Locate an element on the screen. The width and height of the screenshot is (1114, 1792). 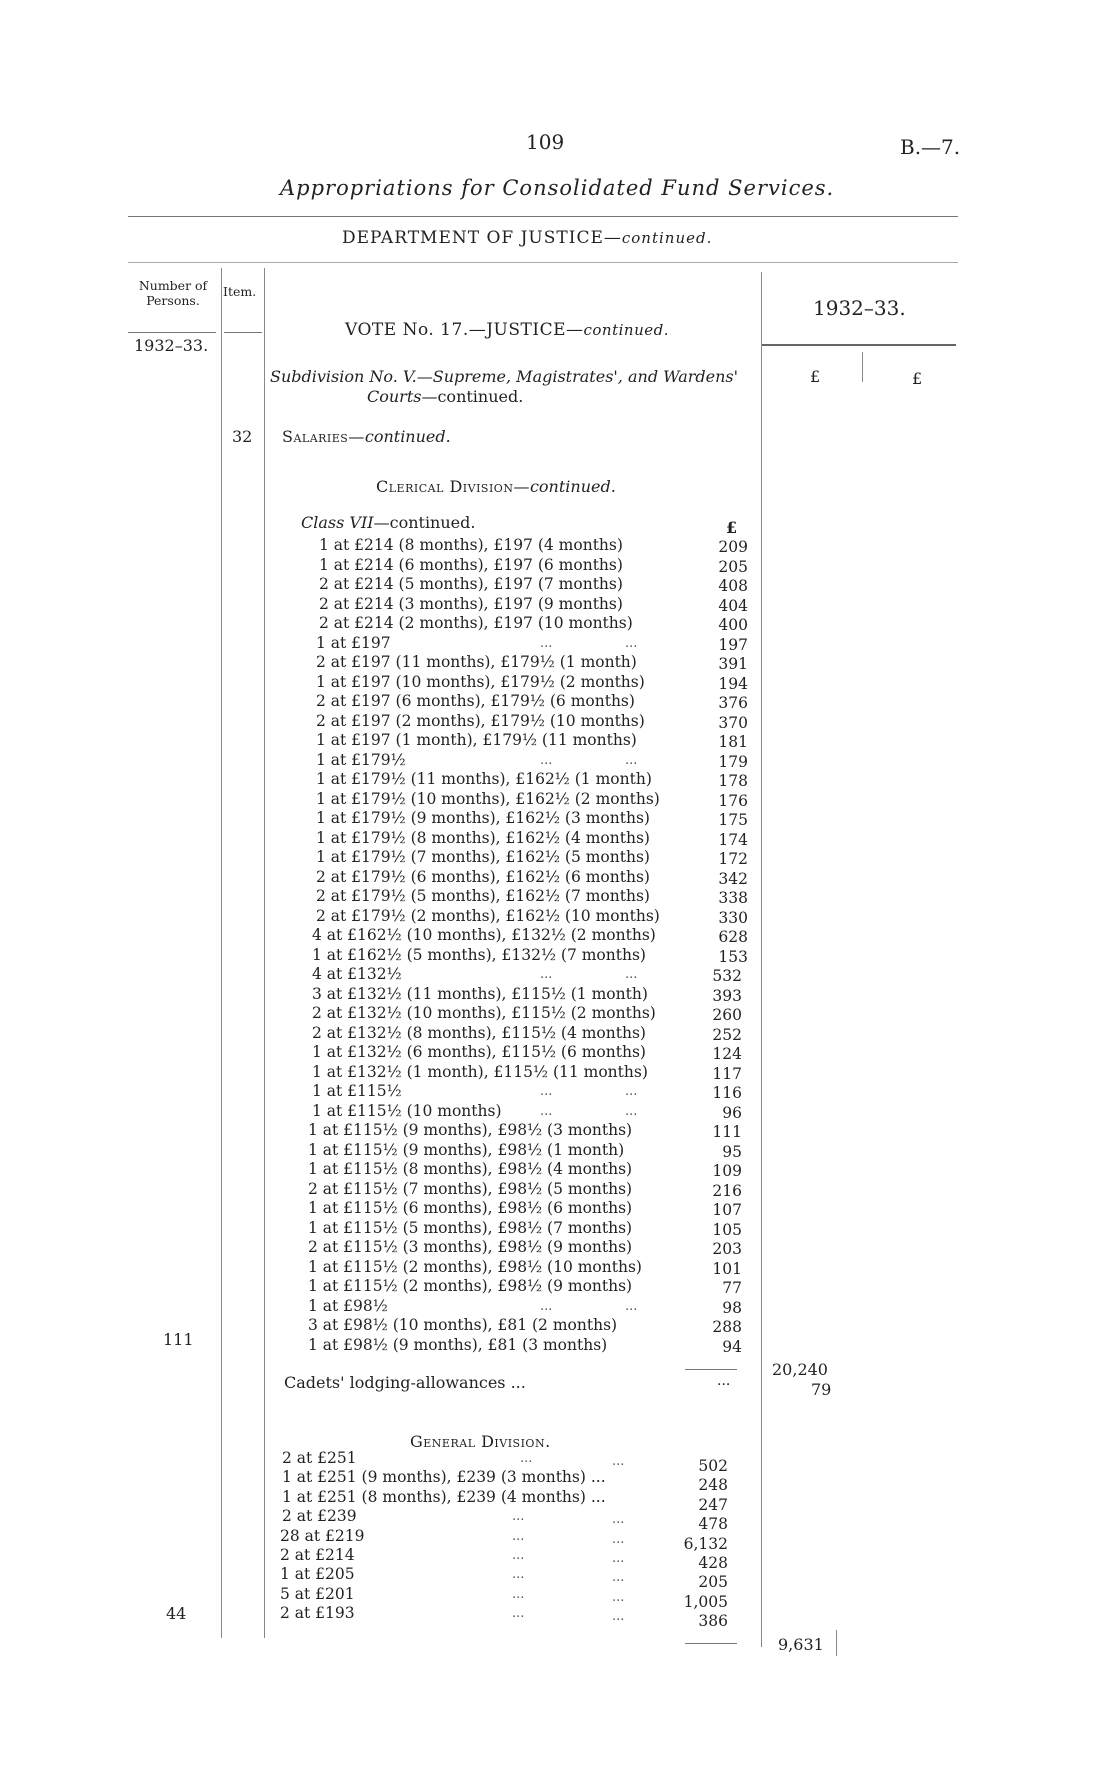
class-label: Class VII is located at coordinates (337, 522).